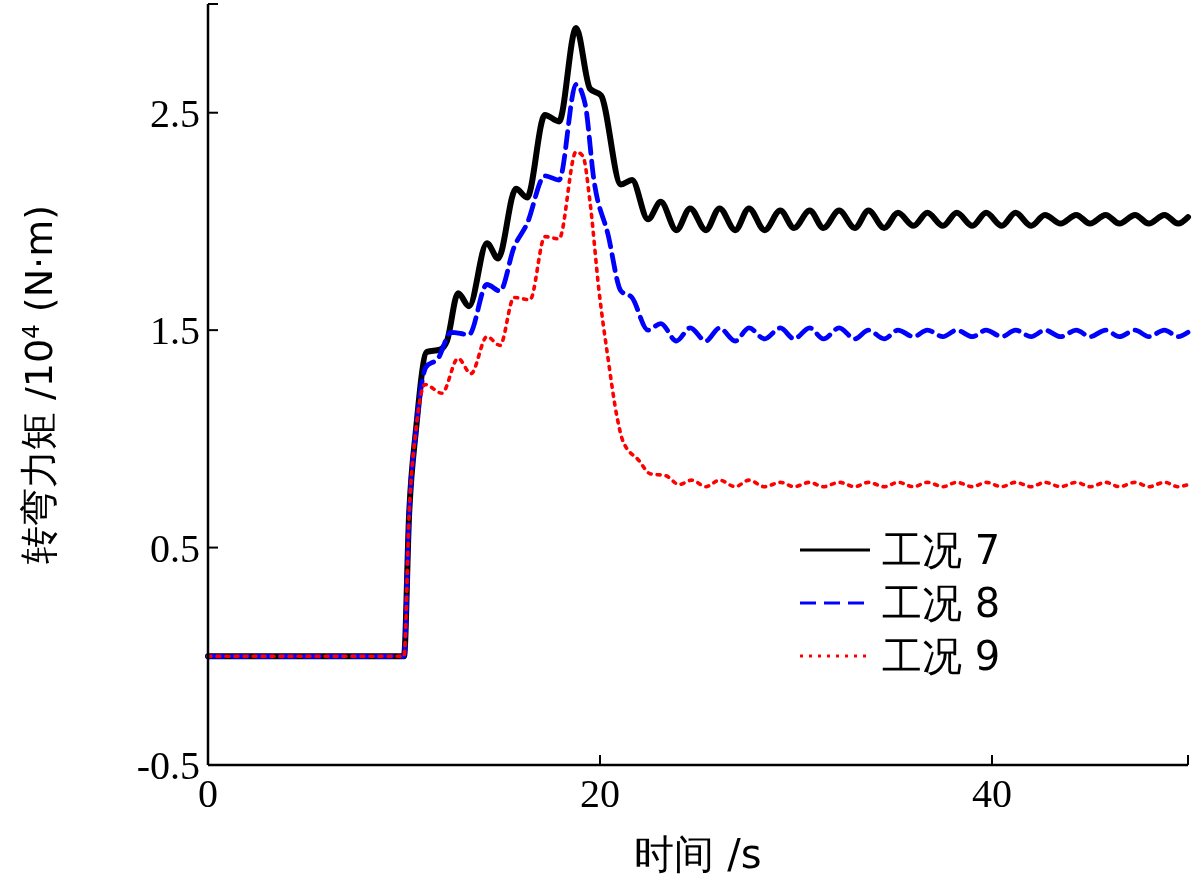 The width and height of the screenshot is (1200, 878). What do you see at coordinates (698, 854) in the screenshot?
I see `x-axis-title: 时间 /s` at bounding box center [698, 854].